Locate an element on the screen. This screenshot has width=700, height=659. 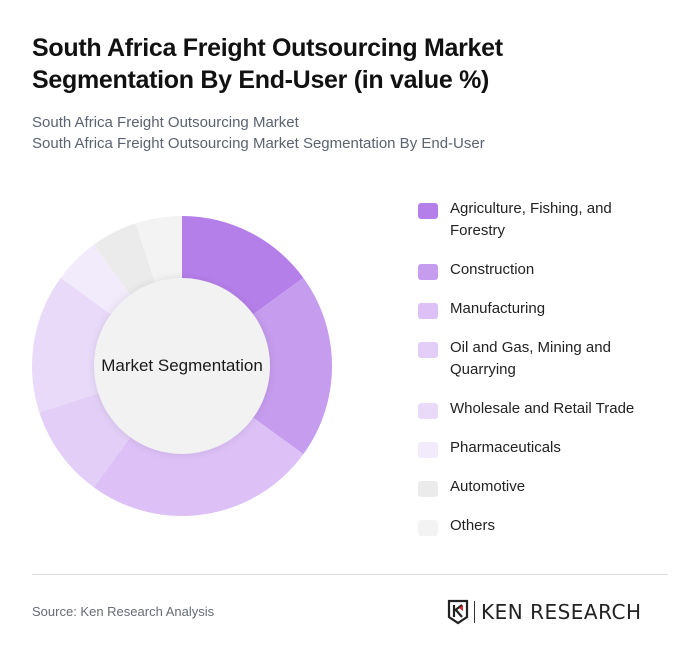
title-line-2: Segmentation By End-User (in value %) is located at coordinates (261, 80).